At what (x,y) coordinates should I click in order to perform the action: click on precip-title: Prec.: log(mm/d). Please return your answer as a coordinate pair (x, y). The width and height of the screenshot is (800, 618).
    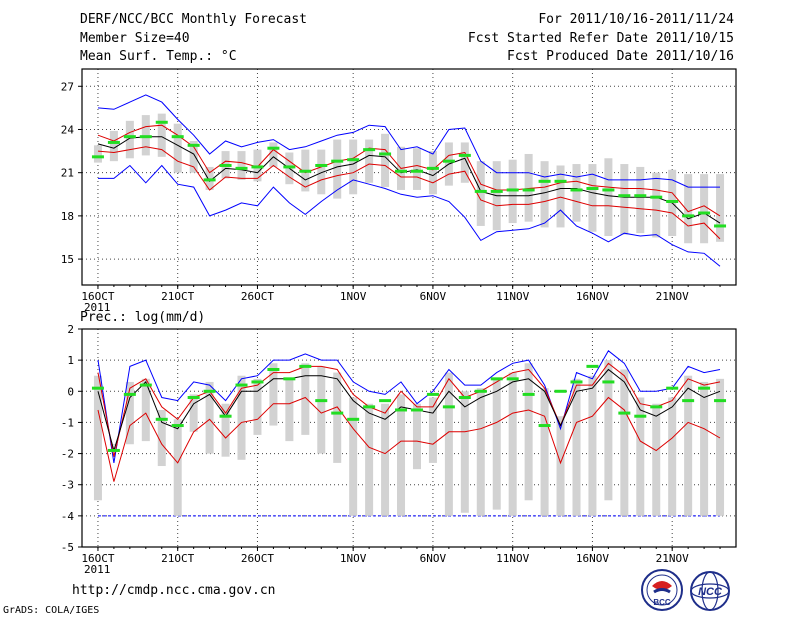
    Looking at the image, I should click on (143, 317).